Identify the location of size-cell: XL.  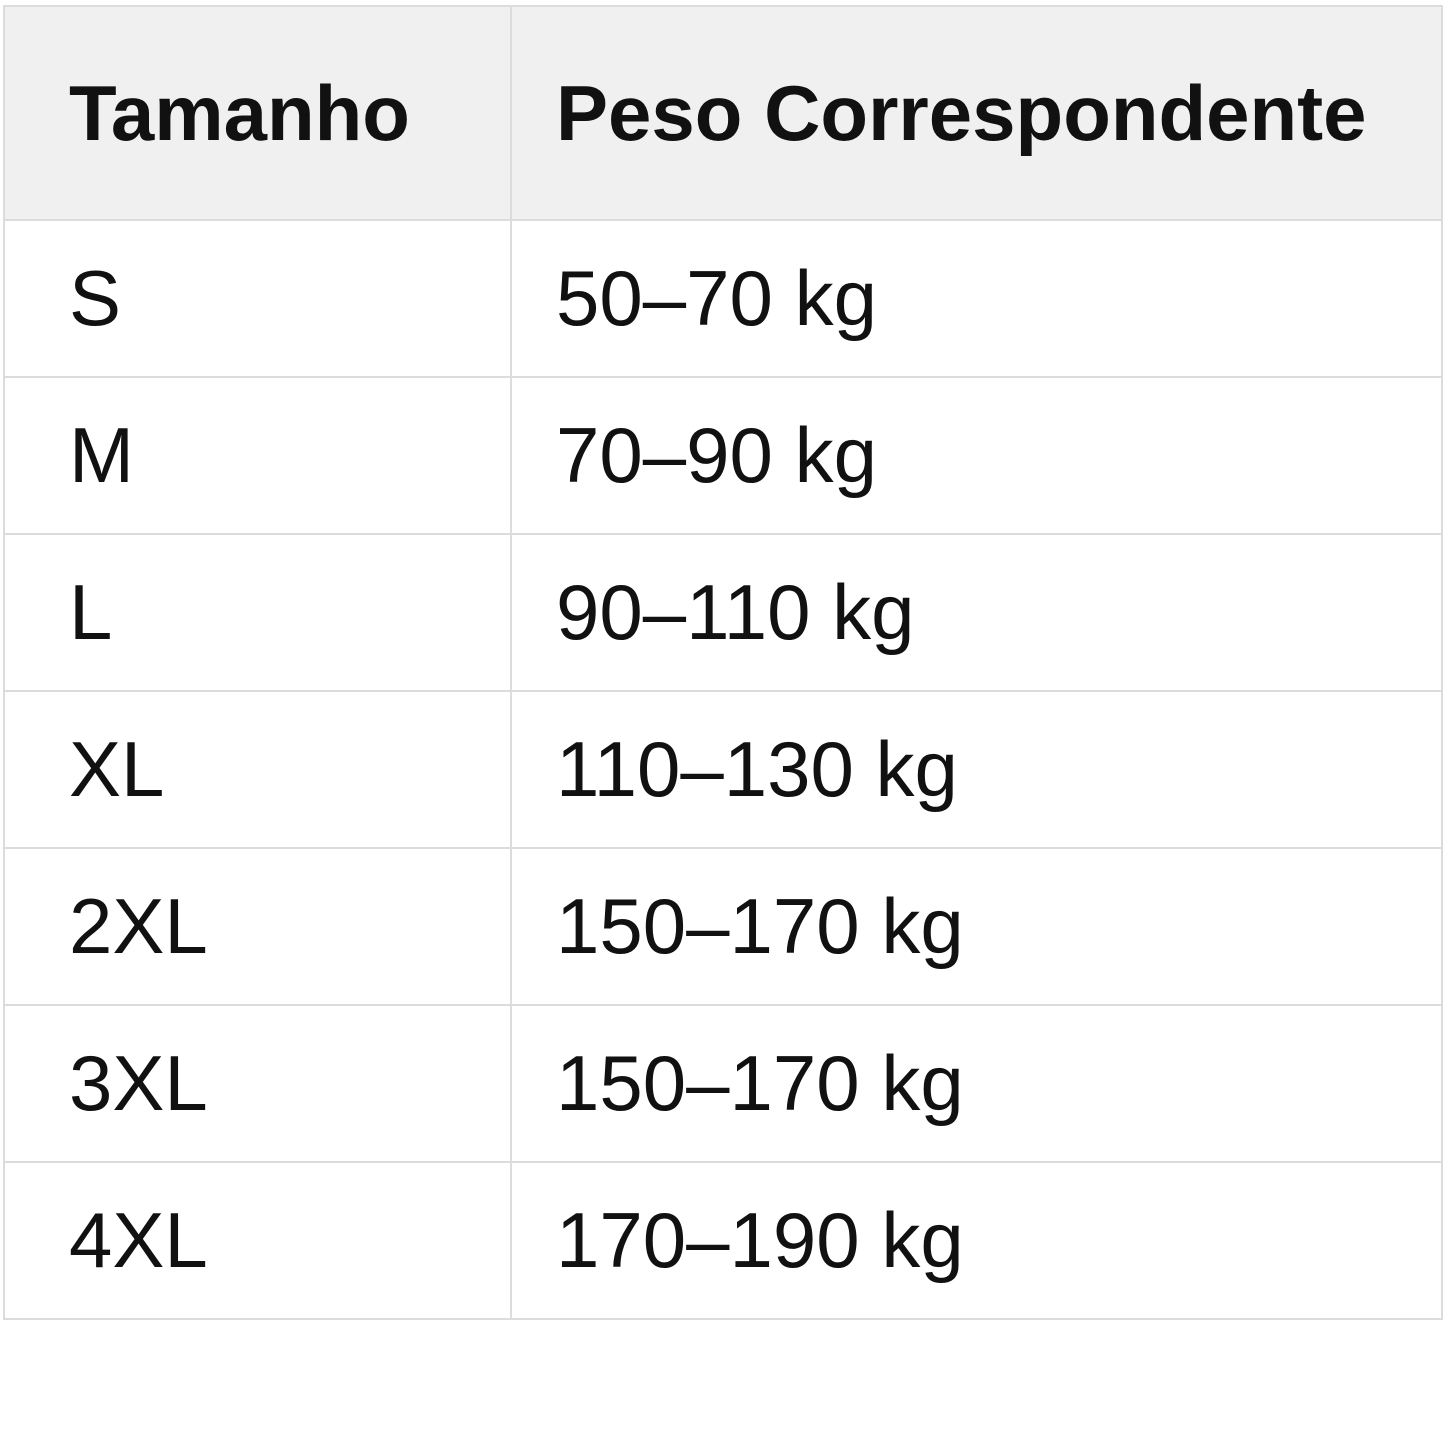
(257, 769).